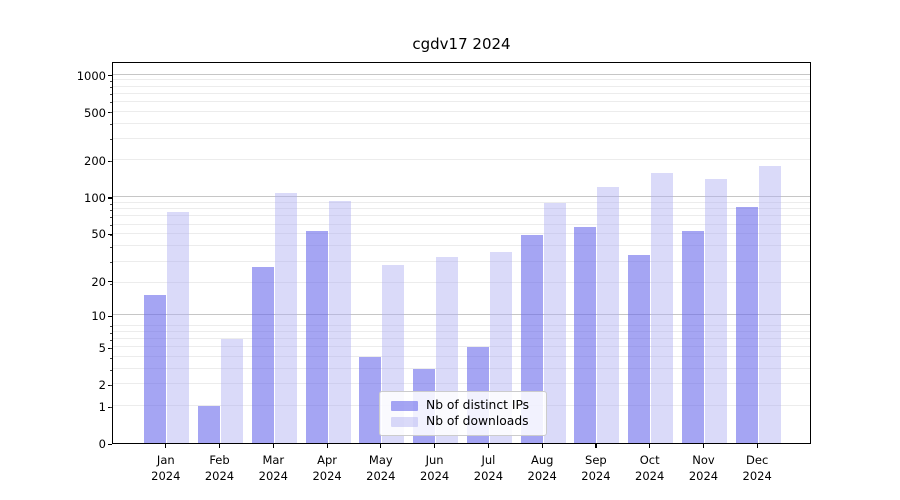 This screenshot has width=900, height=500. Describe the element at coordinates (178, 327) in the screenshot. I see `bar-downloads-jan` at that location.